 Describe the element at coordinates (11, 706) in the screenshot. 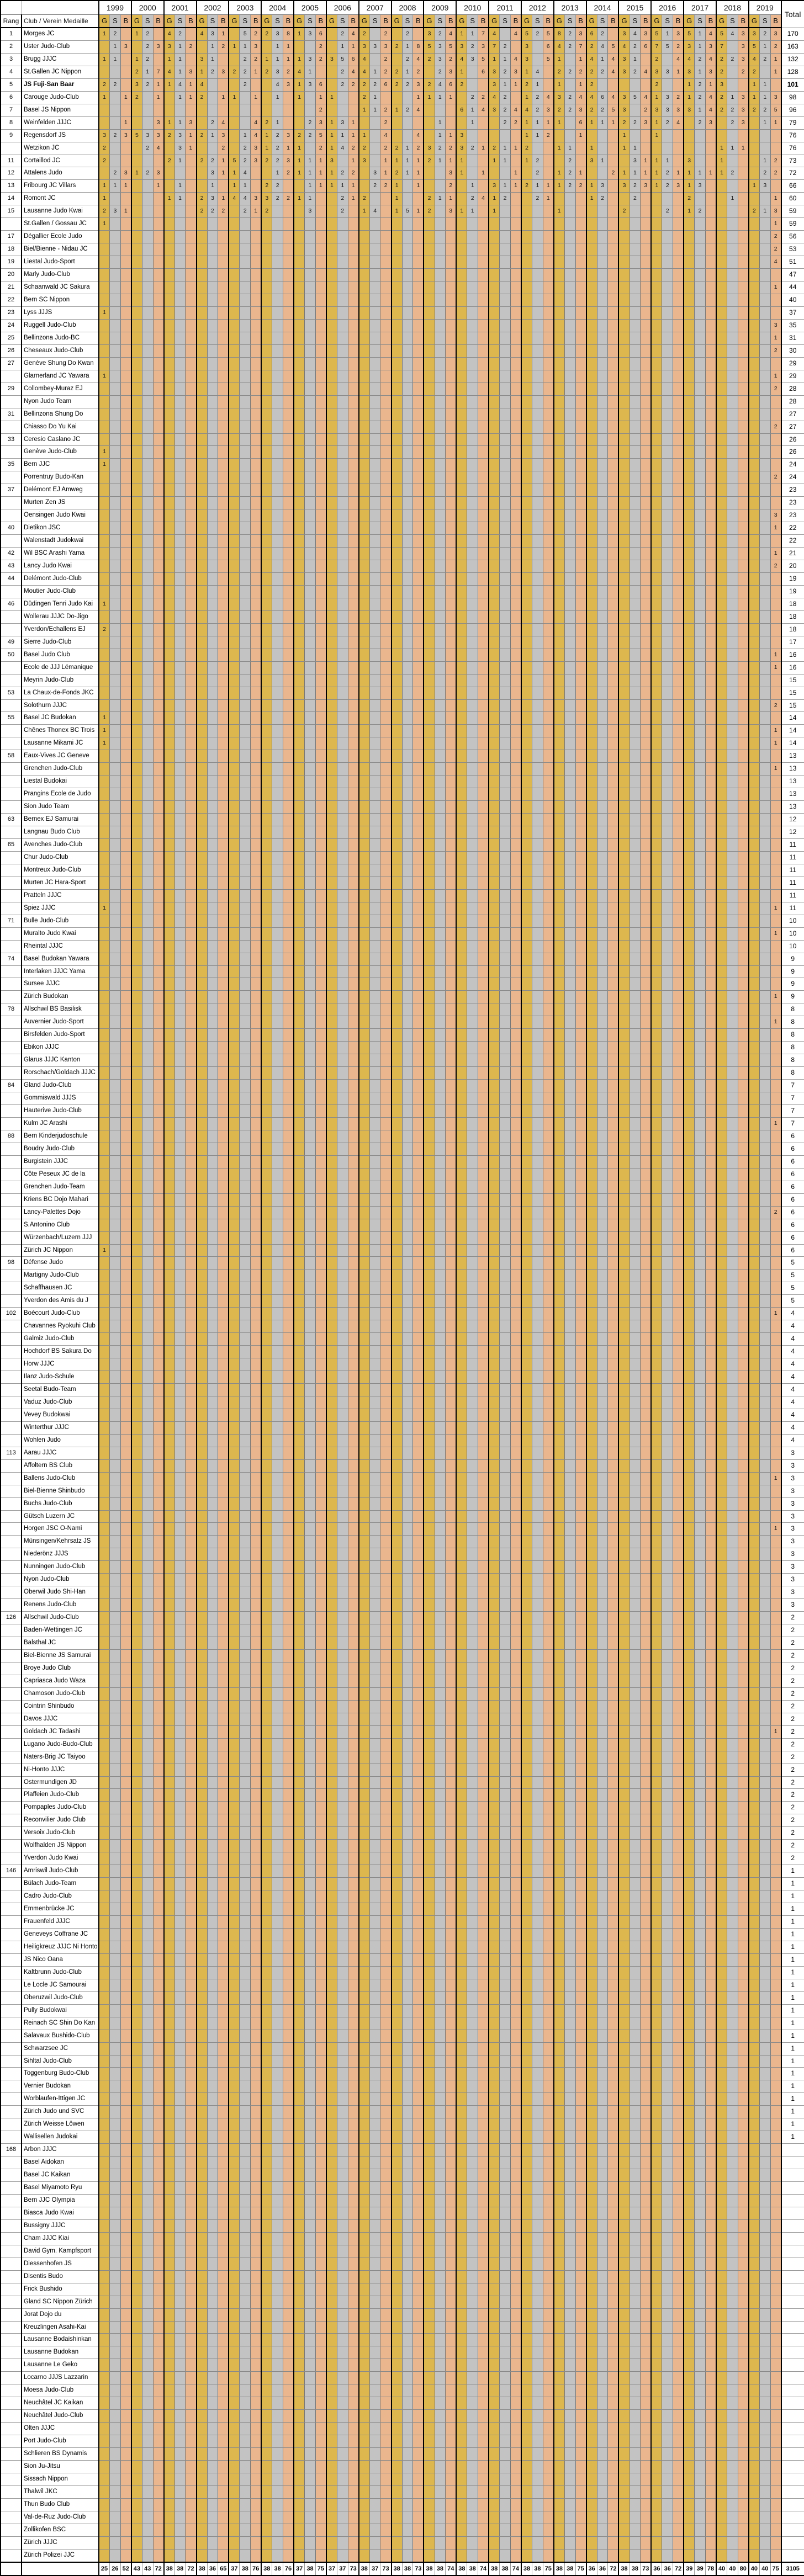

I see `rank-cell` at that location.